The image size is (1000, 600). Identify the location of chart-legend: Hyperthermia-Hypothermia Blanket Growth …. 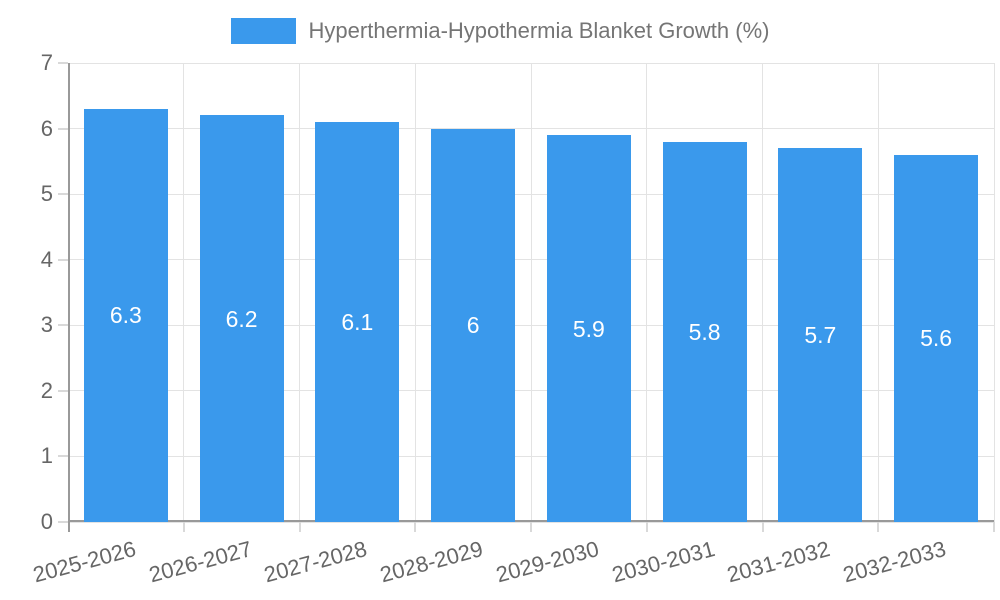
(500, 31).